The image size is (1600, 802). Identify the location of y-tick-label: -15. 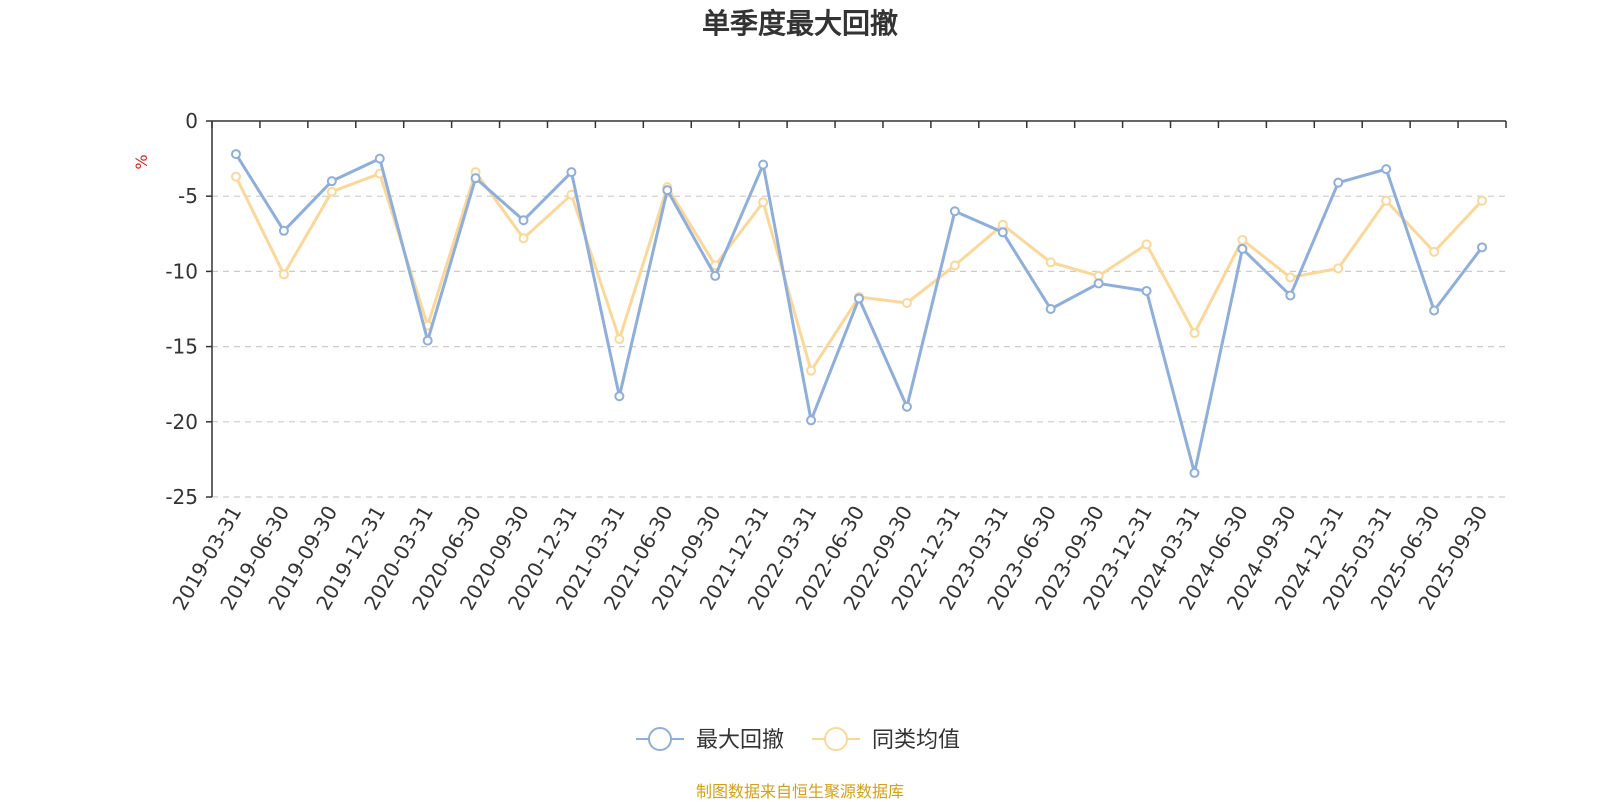
(181, 347).